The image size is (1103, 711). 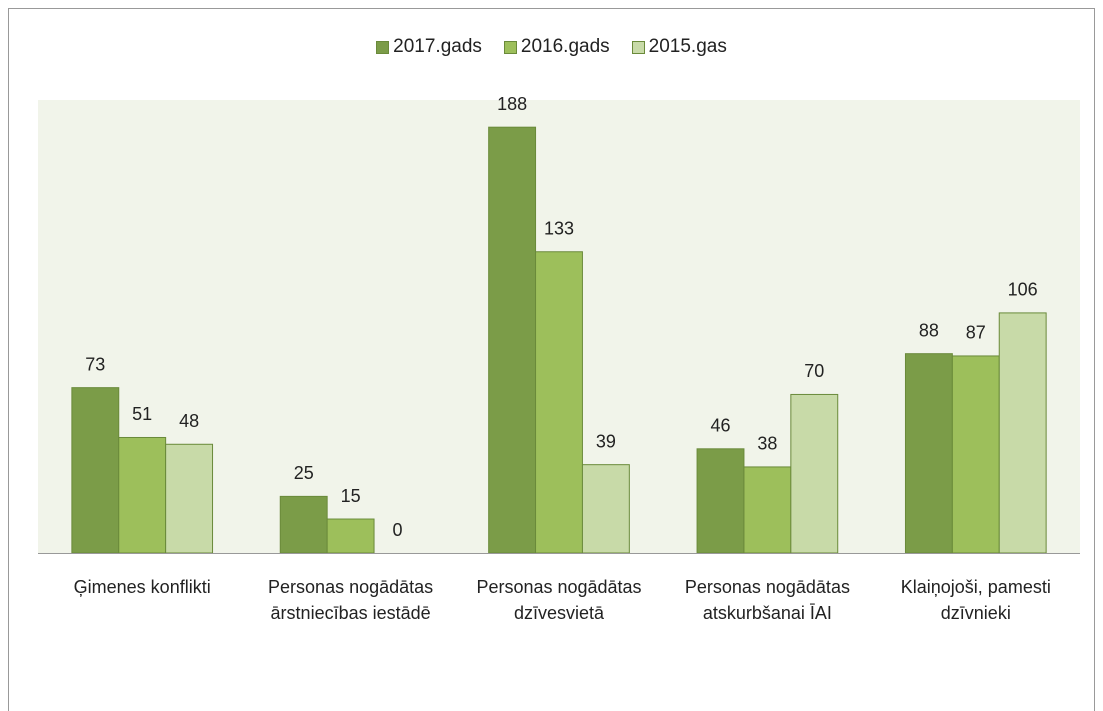 What do you see at coordinates (95, 364) in the screenshot?
I see `data-label: 73` at bounding box center [95, 364].